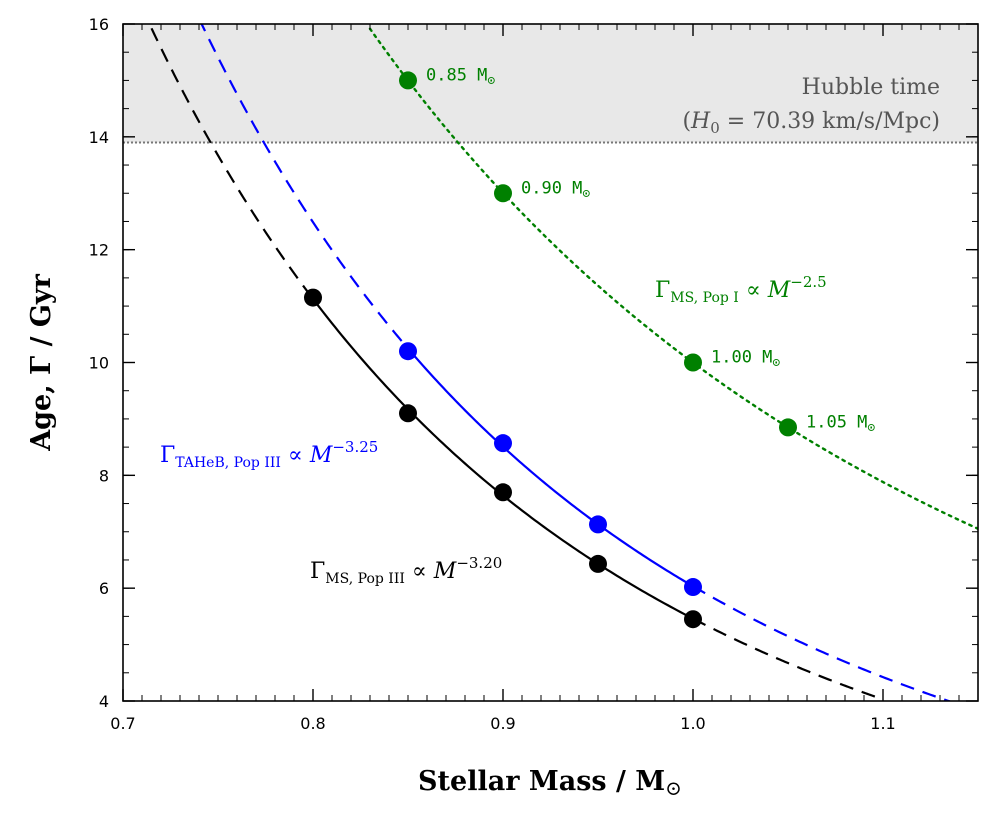 The height and width of the screenshot is (818, 996). What do you see at coordinates (99, 250) in the screenshot?
I see `y-tick-label: 12` at bounding box center [99, 250].